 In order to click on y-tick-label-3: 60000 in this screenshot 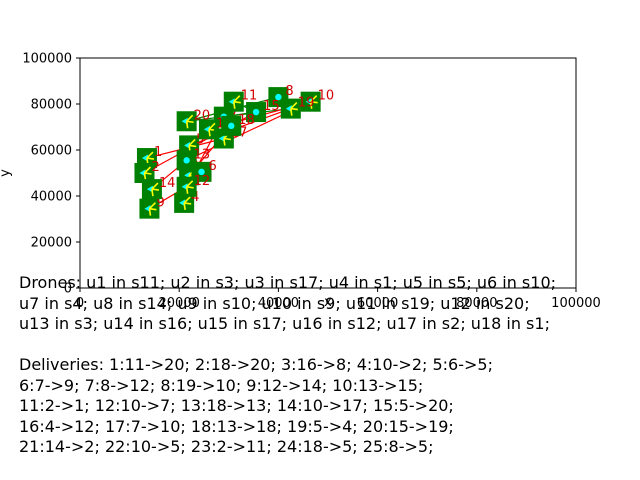, I will do `click(51, 151)`.